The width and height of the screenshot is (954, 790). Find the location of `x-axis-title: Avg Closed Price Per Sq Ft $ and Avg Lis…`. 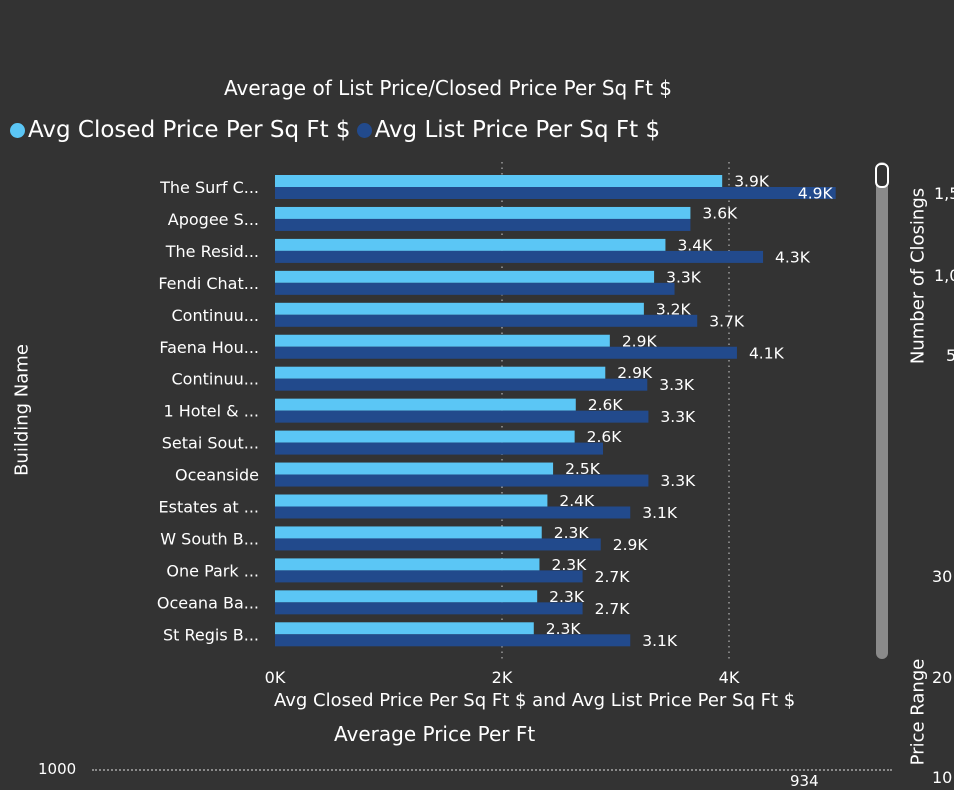

x-axis-title: Avg Closed Price Per Sq Ft $ and Avg Lis… is located at coordinates (535, 700).